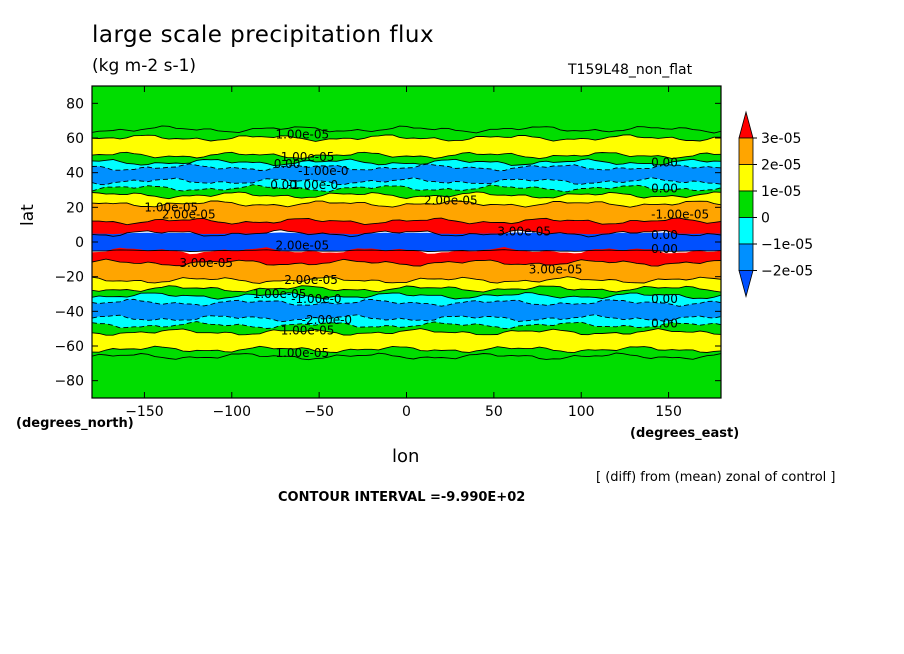  I want to click on y-tick-label: 80, so click(75, 104).